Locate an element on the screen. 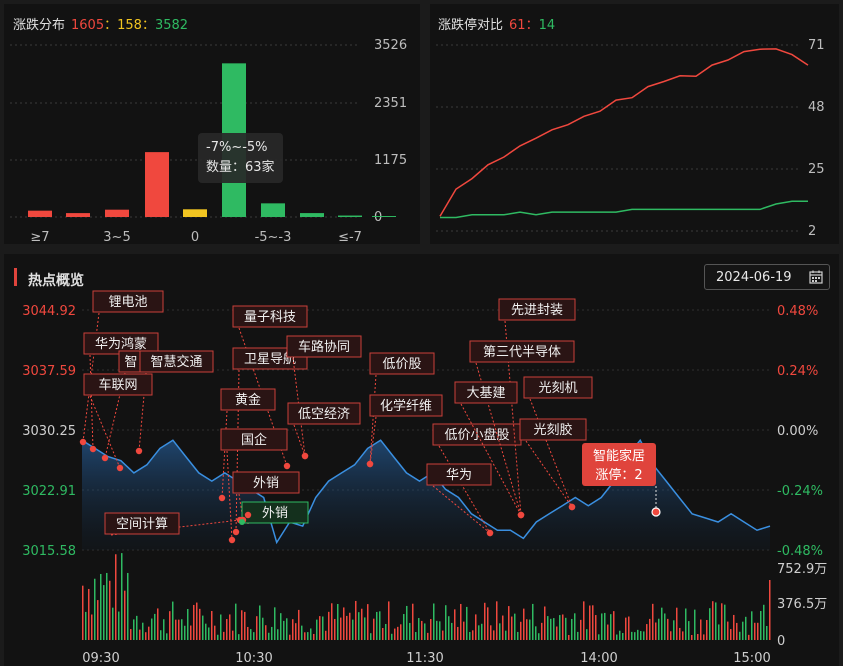 This screenshot has width=843, height=666. volume-tick-label: 376.5万 is located at coordinates (802, 604).